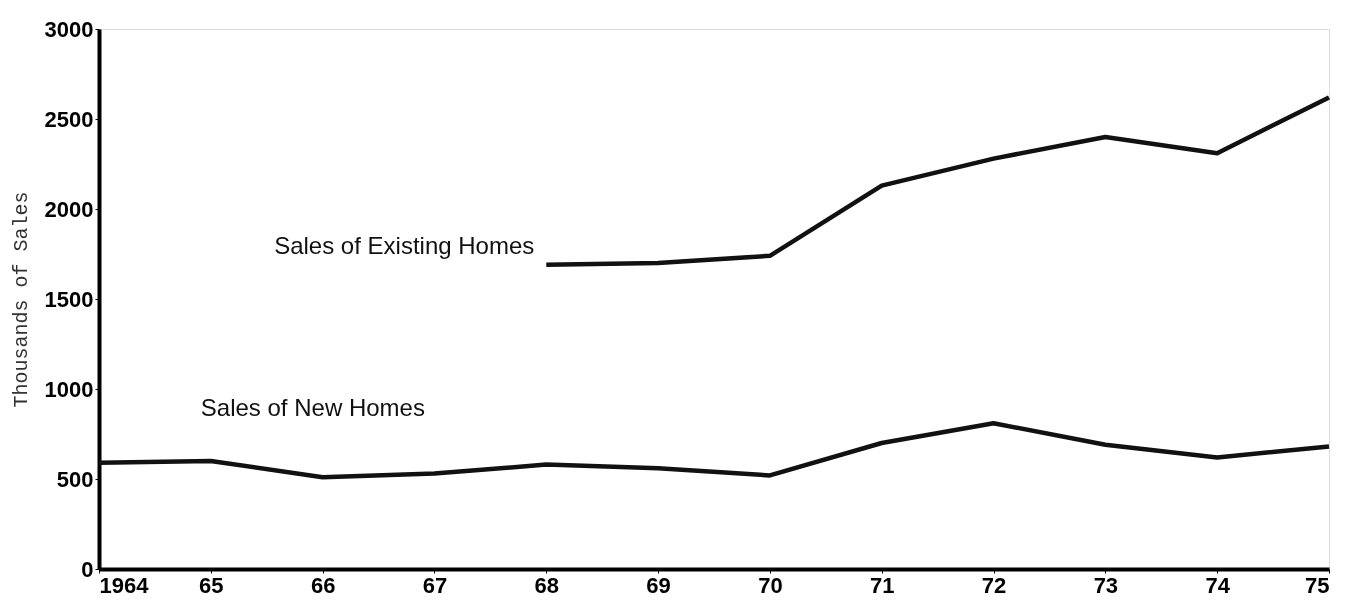 The image size is (1362, 600). Describe the element at coordinates (547, 585) in the screenshot. I see `x-tick-label: 68` at that location.